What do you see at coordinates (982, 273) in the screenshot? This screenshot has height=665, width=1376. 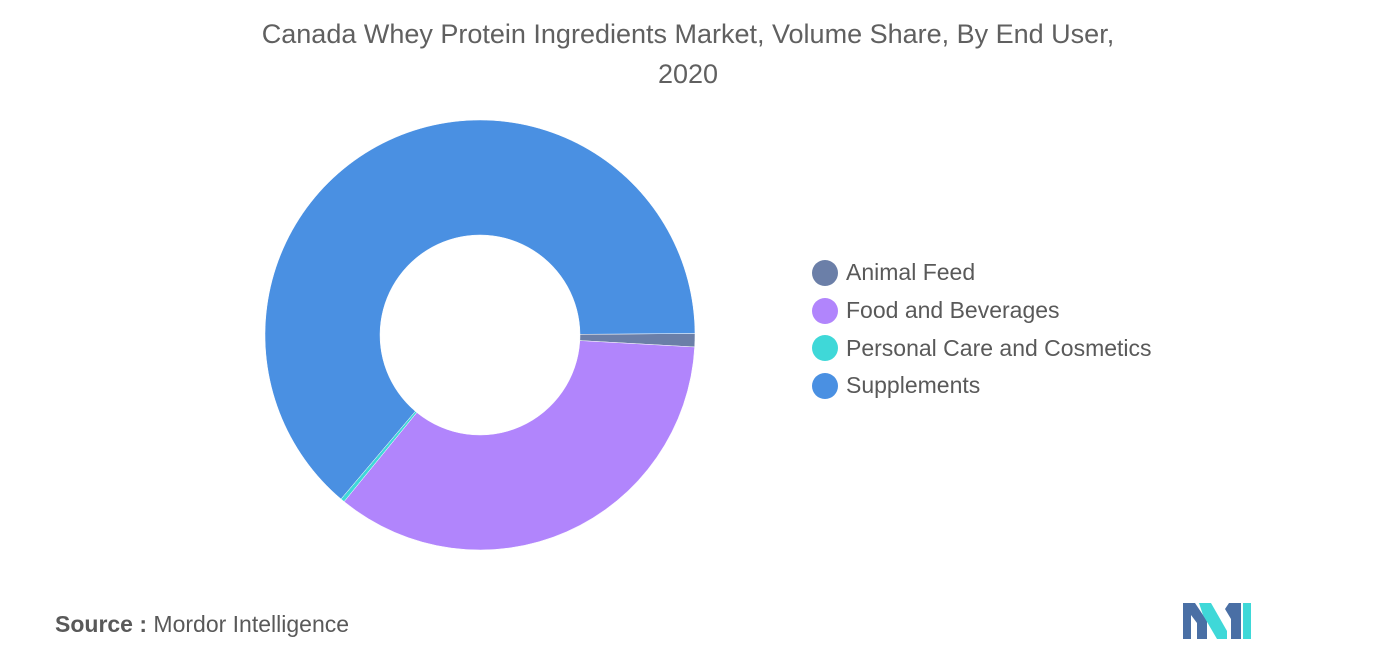 I see `legend-item-animal-feed: Animal Feed` at bounding box center [982, 273].